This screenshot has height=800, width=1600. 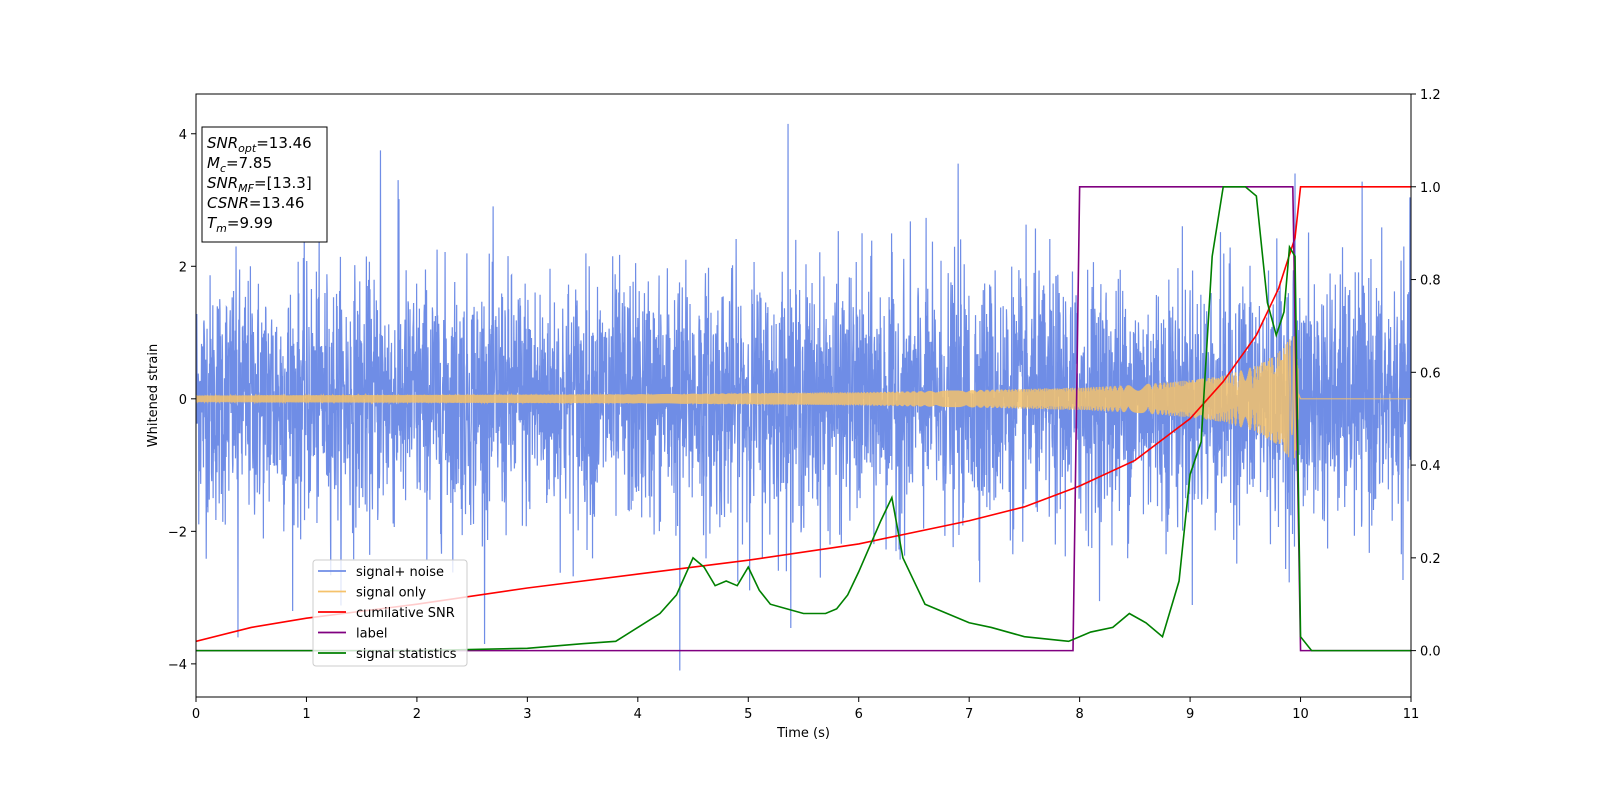 I want to click on info-line: SNRMF=[13.3], so click(x=259, y=184).